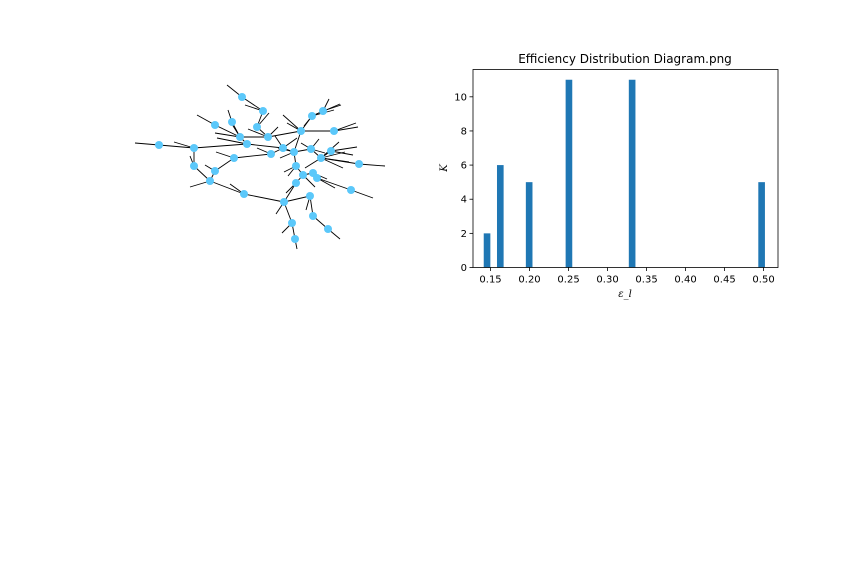 The width and height of the screenshot is (864, 576). What do you see at coordinates (463, 183) in the screenshot?
I see `y-axis-ticks: 0 2 4 6 8 10` at bounding box center [463, 183].